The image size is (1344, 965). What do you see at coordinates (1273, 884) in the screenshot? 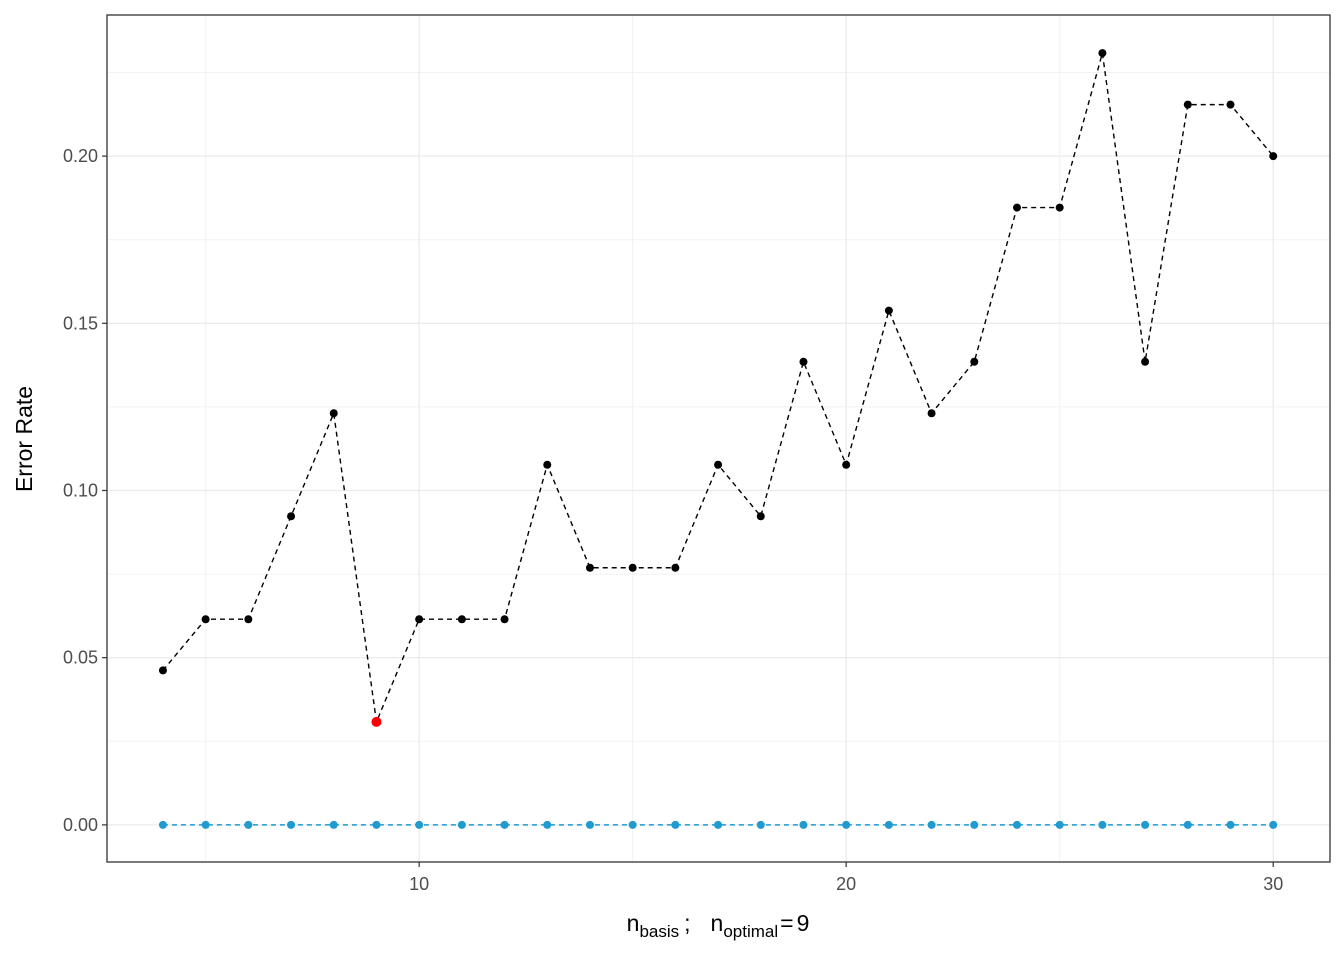
I see `x-tick-label: 30` at bounding box center [1273, 884].